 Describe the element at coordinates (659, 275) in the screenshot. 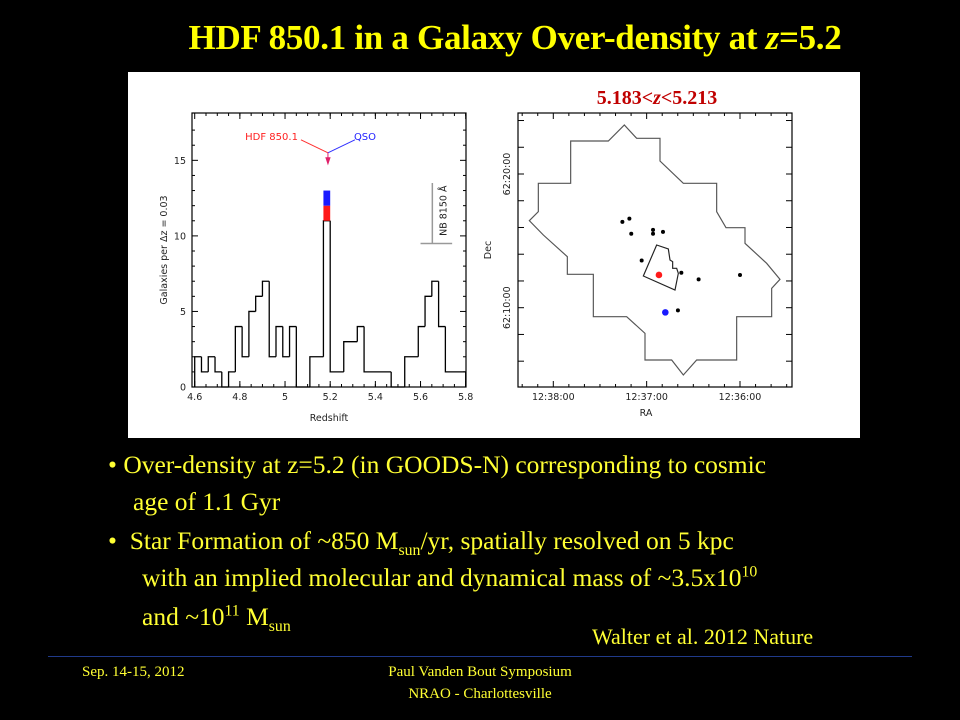

I see `hdf850-point` at that location.